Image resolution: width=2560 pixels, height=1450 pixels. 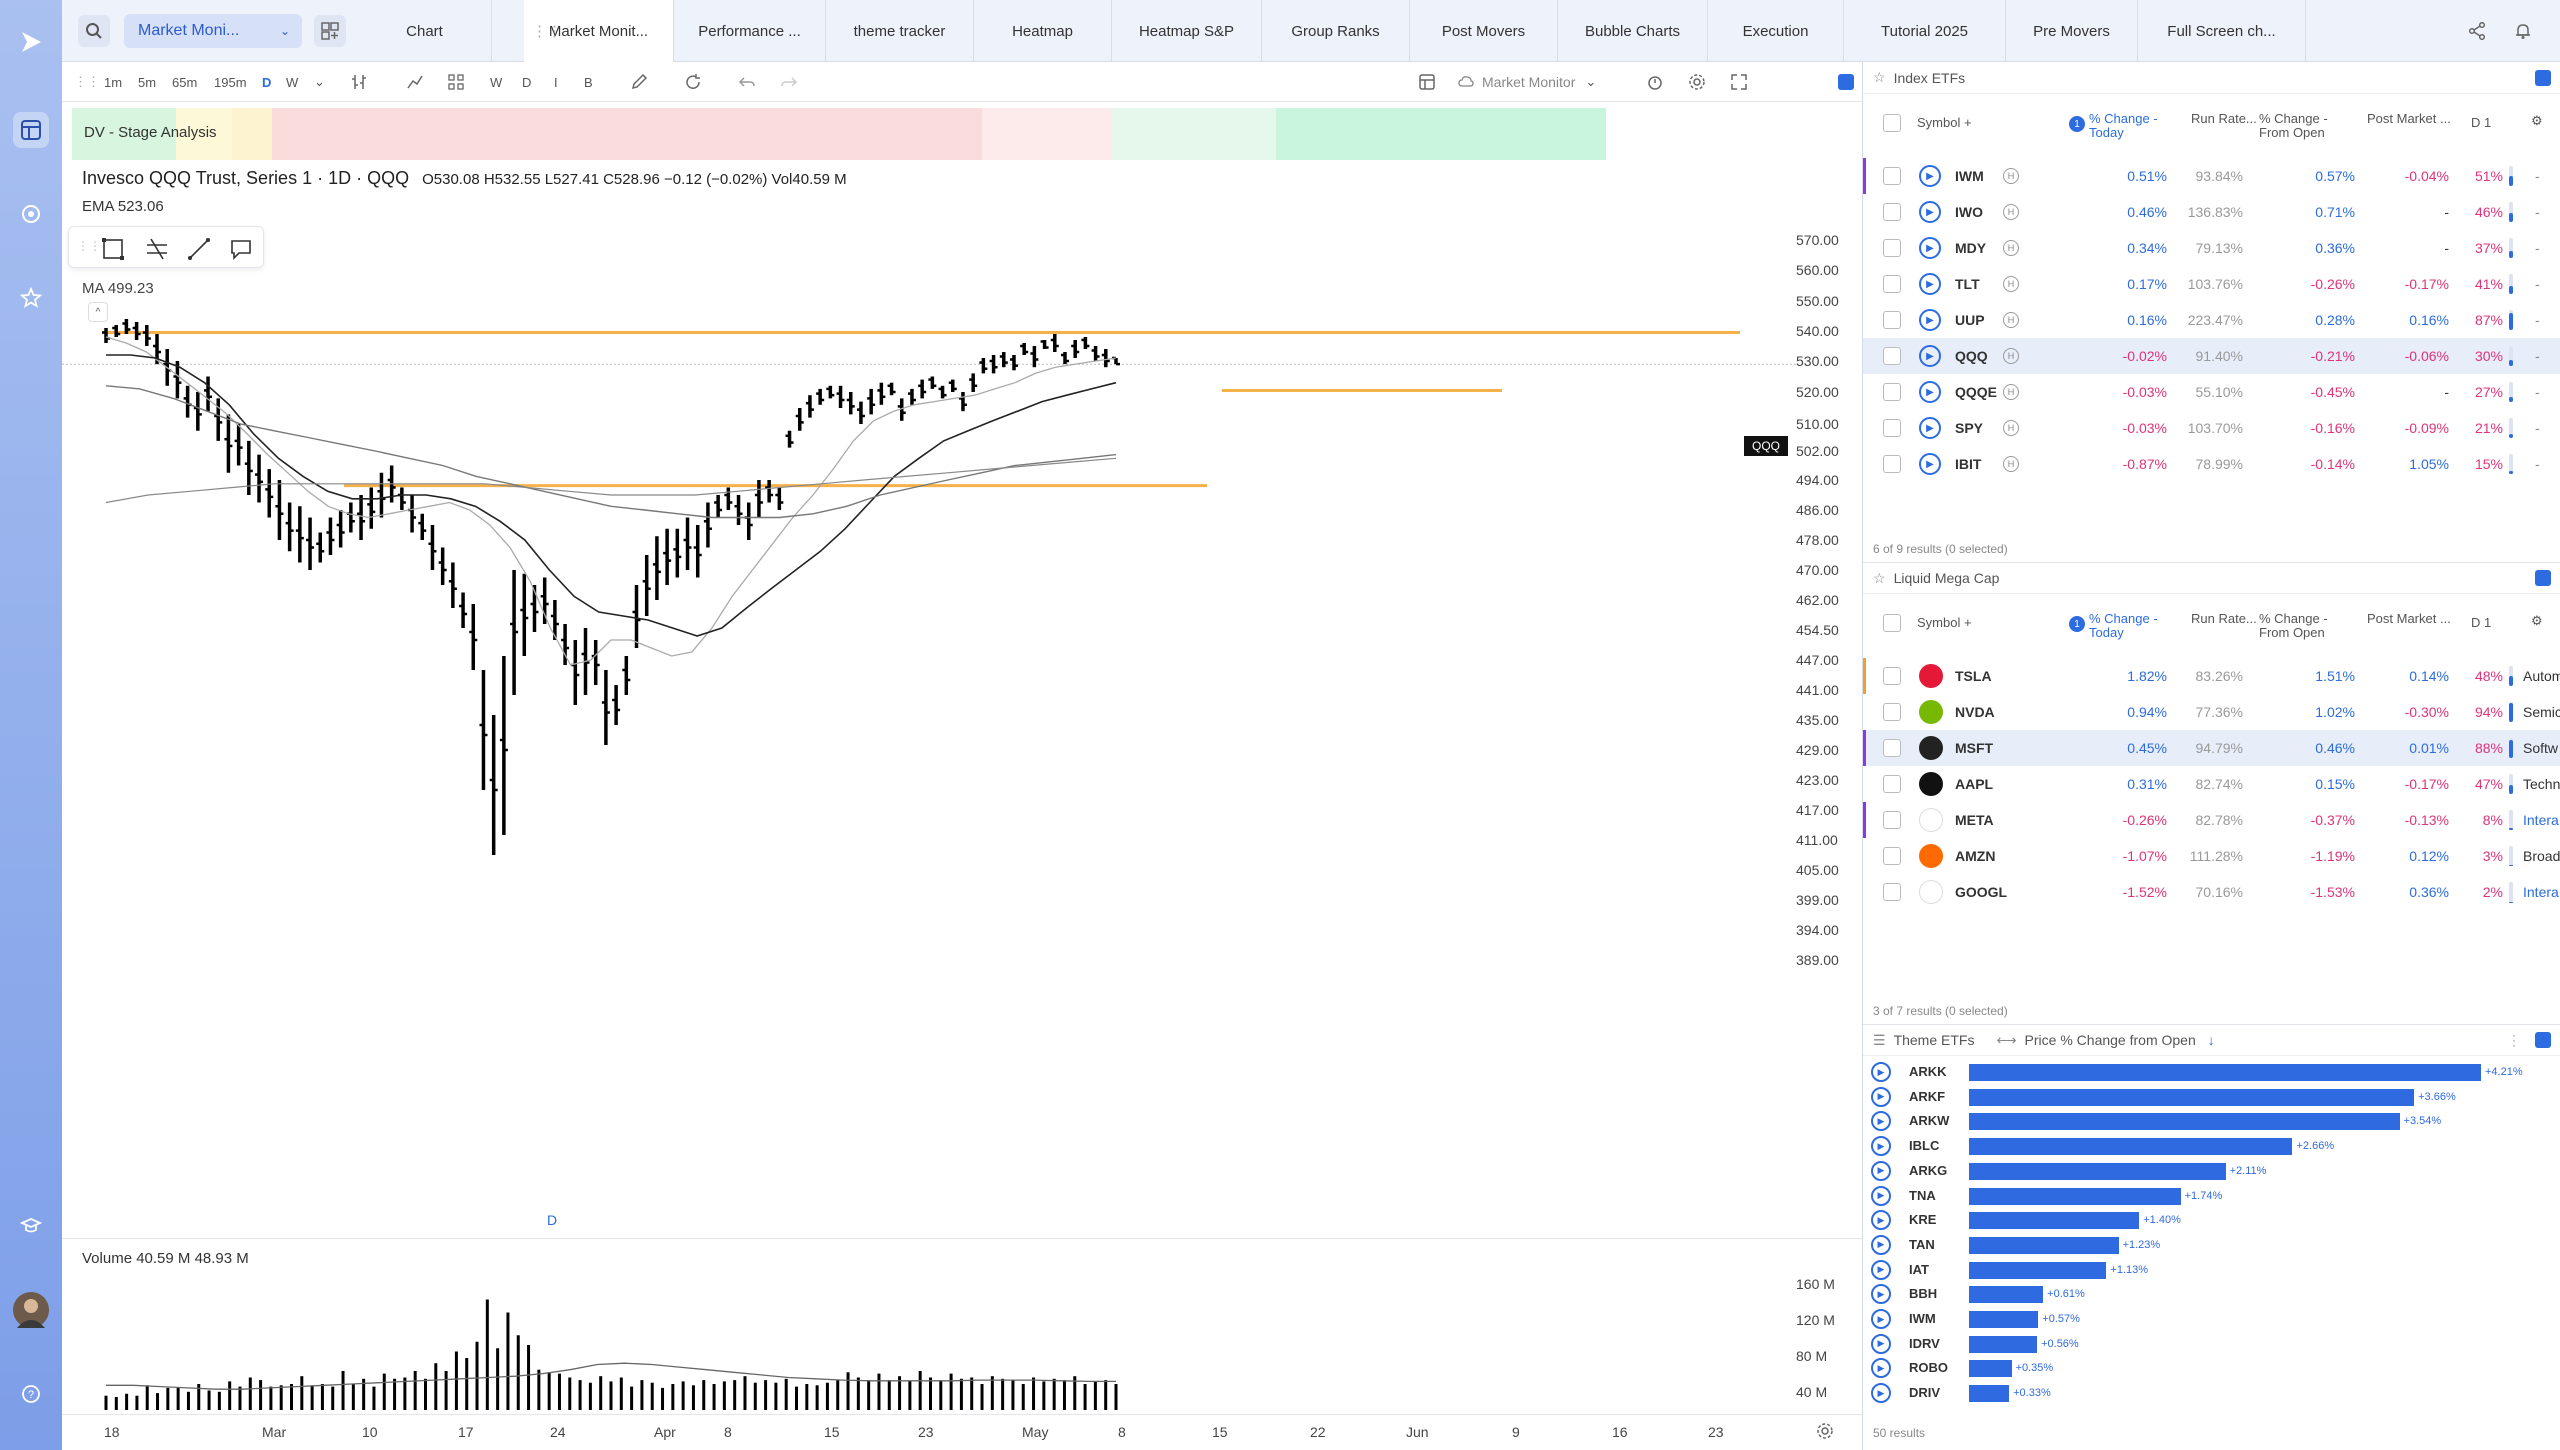 I want to click on interval-65m: 65m, so click(x=185, y=82).